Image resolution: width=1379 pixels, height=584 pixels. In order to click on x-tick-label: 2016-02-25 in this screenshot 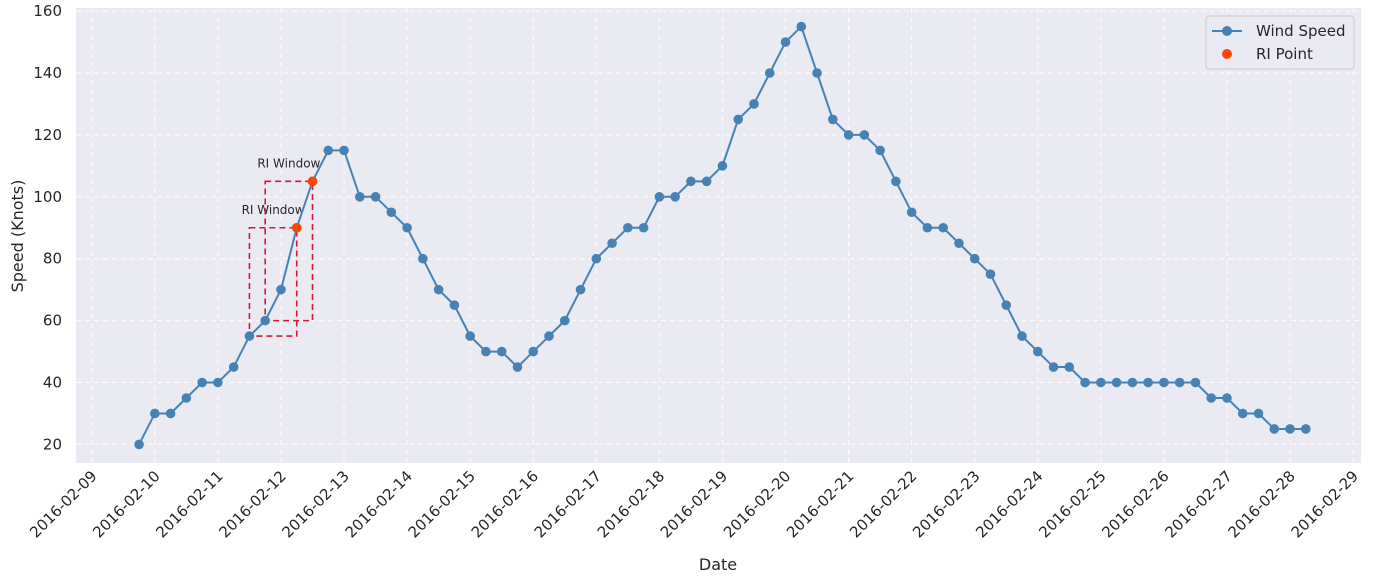, I will do `click(1072, 504)`.